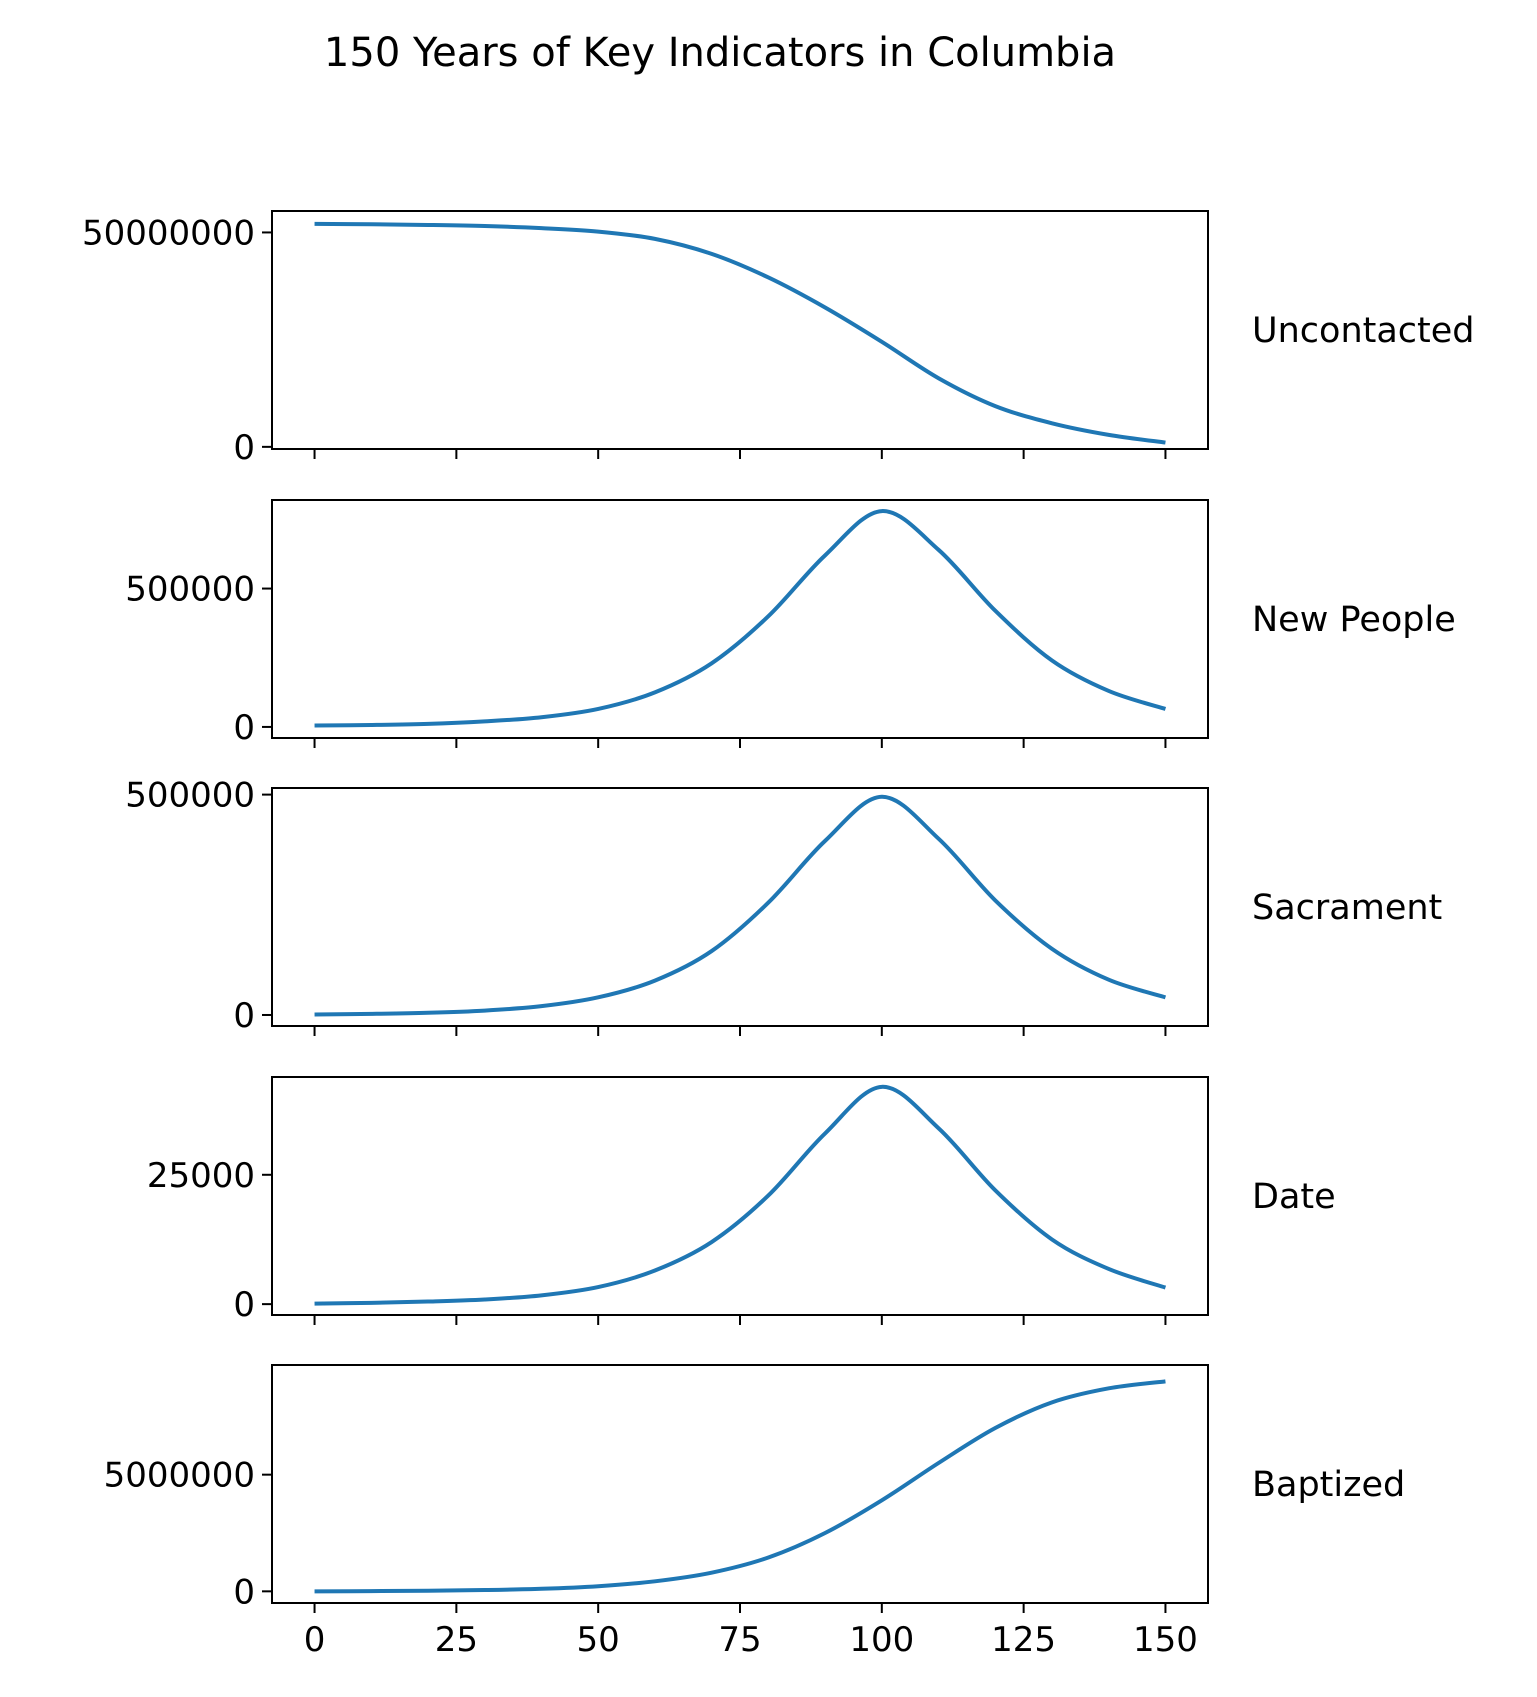 The width and height of the screenshot is (1537, 1697). I want to click on panel-uncontacted: 0 50000000 Uncontacted, so click(778, 339).